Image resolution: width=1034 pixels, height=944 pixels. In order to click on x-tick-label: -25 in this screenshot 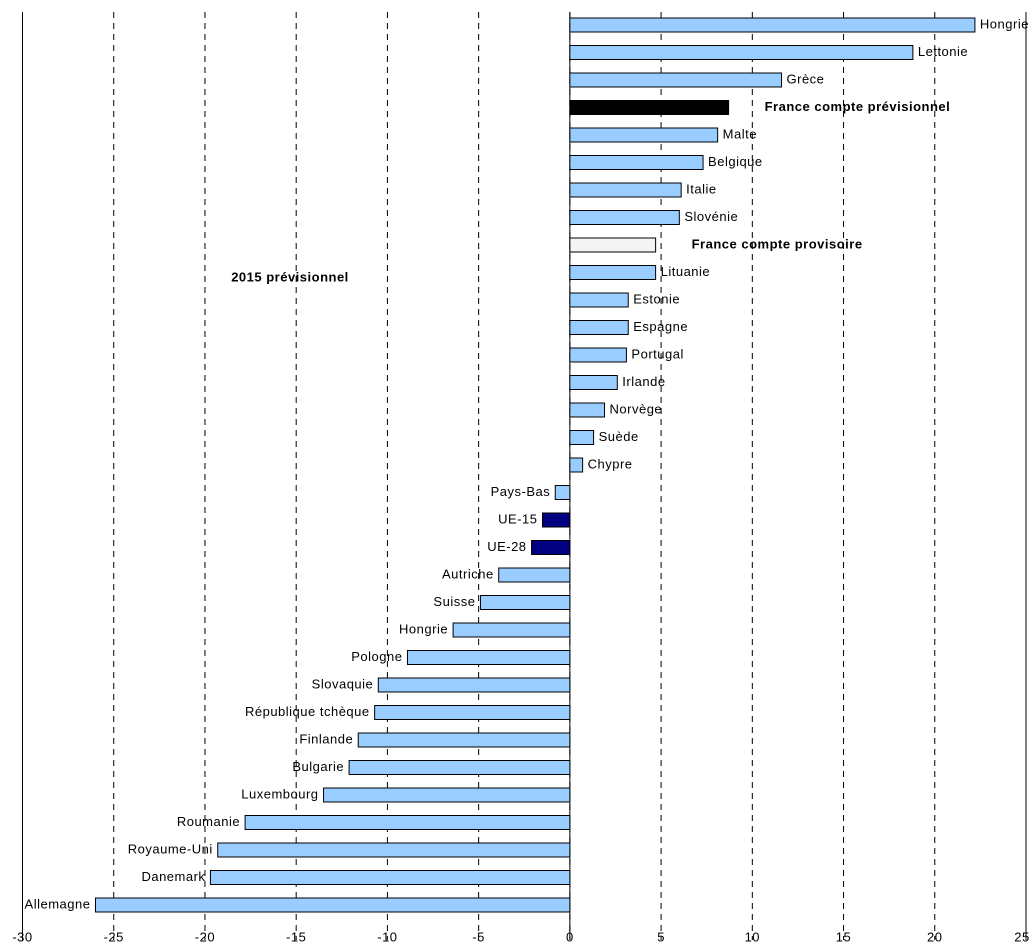, I will do `click(114, 936)`.